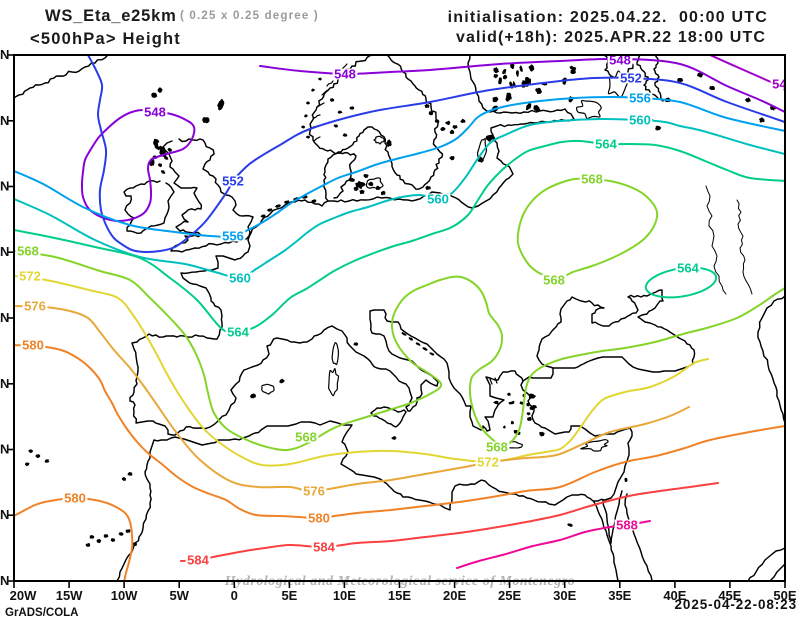  Describe the element at coordinates (674, 595) in the screenshot. I see `svg-text: 40E` at that location.